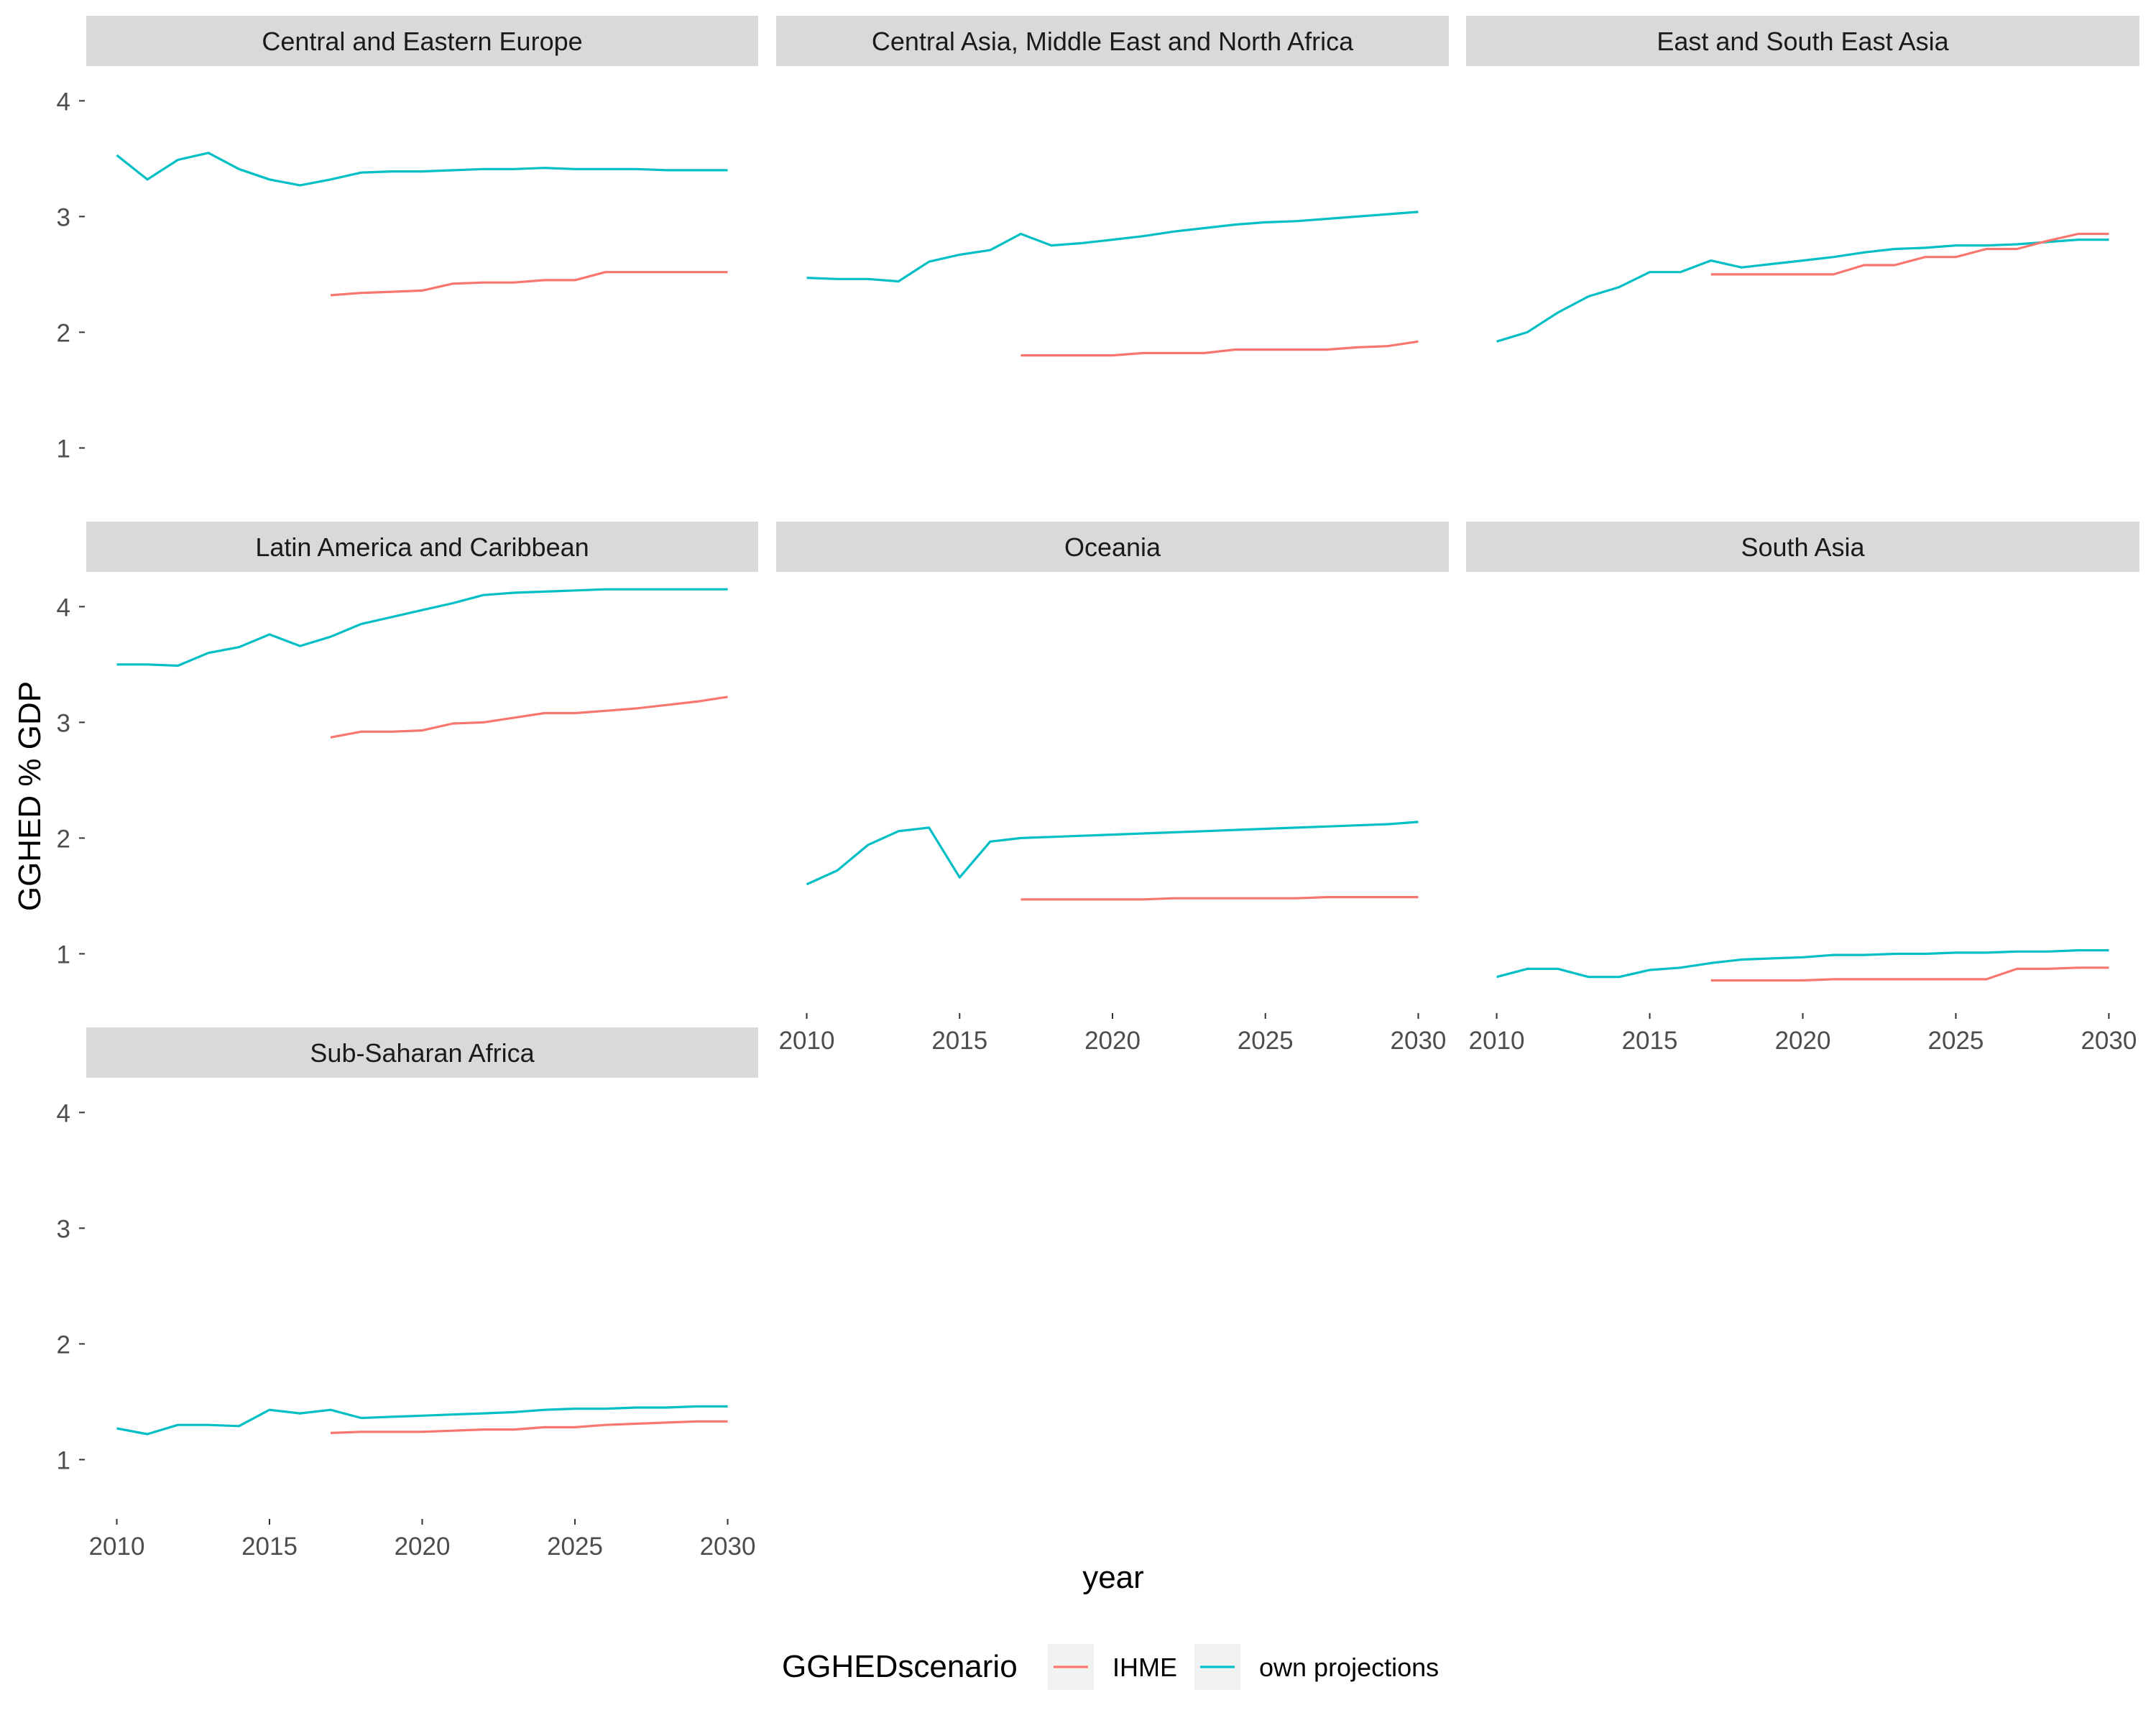 Image resolution: width=2156 pixels, height=1728 pixels. I want to click on legend-items: IHME own projections, so click(1243, 1667).